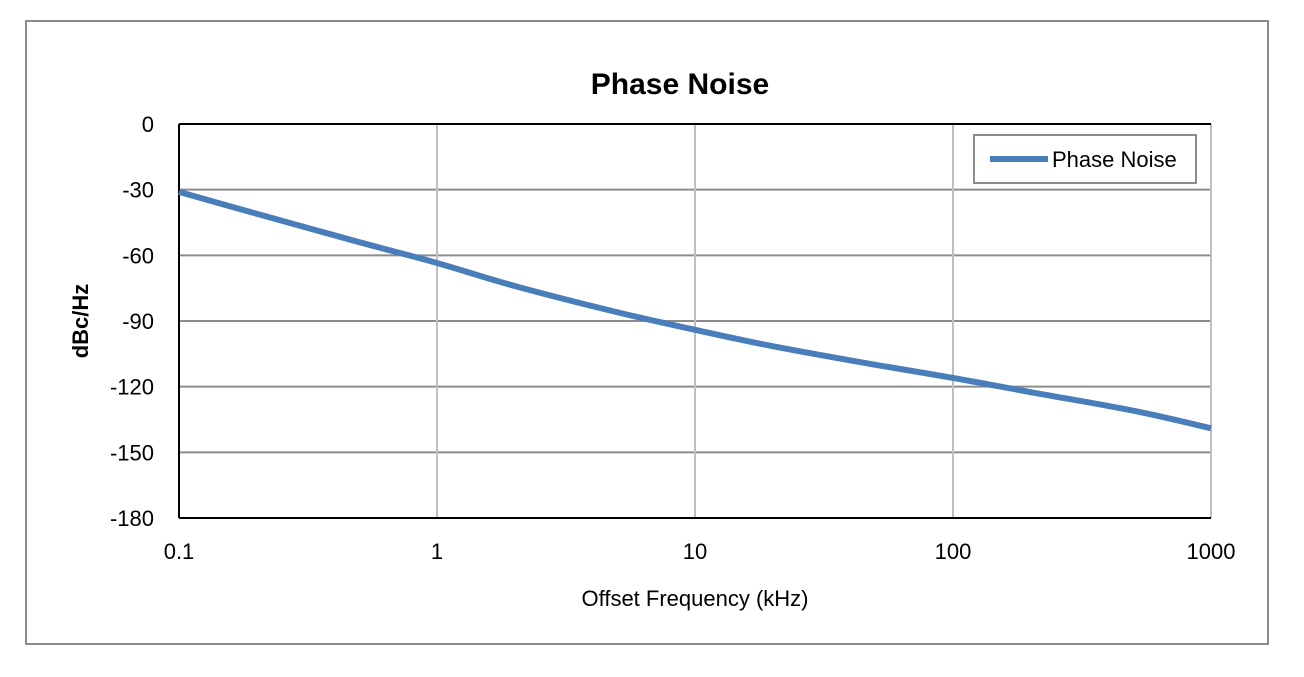 Image resolution: width=1304 pixels, height=677 pixels. I want to click on y-axis-label: dBc/Hz, so click(80, 321).